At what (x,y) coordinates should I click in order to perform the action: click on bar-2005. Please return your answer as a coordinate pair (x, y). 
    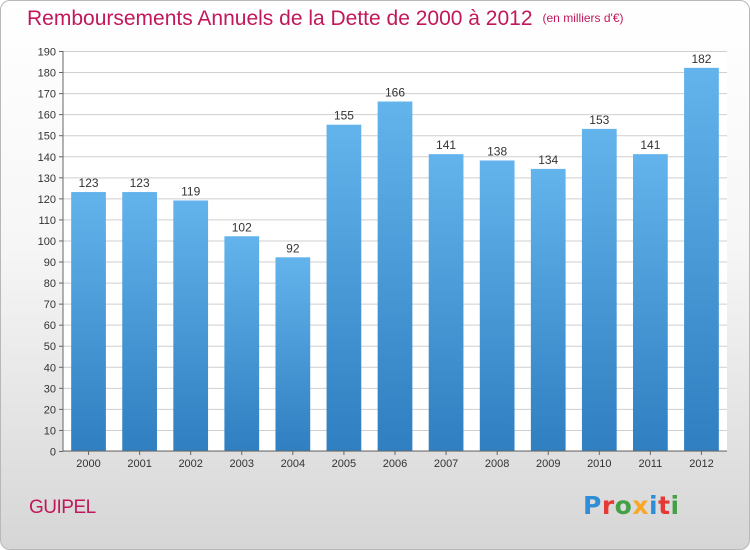
    Looking at the image, I should click on (344, 288).